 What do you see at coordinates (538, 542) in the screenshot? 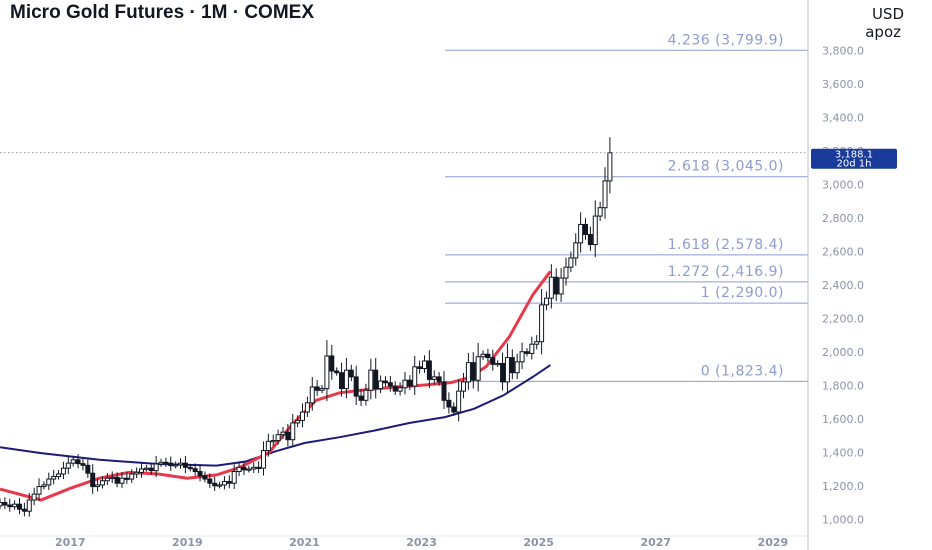
I see `time-tick-label: 2025` at bounding box center [538, 542].